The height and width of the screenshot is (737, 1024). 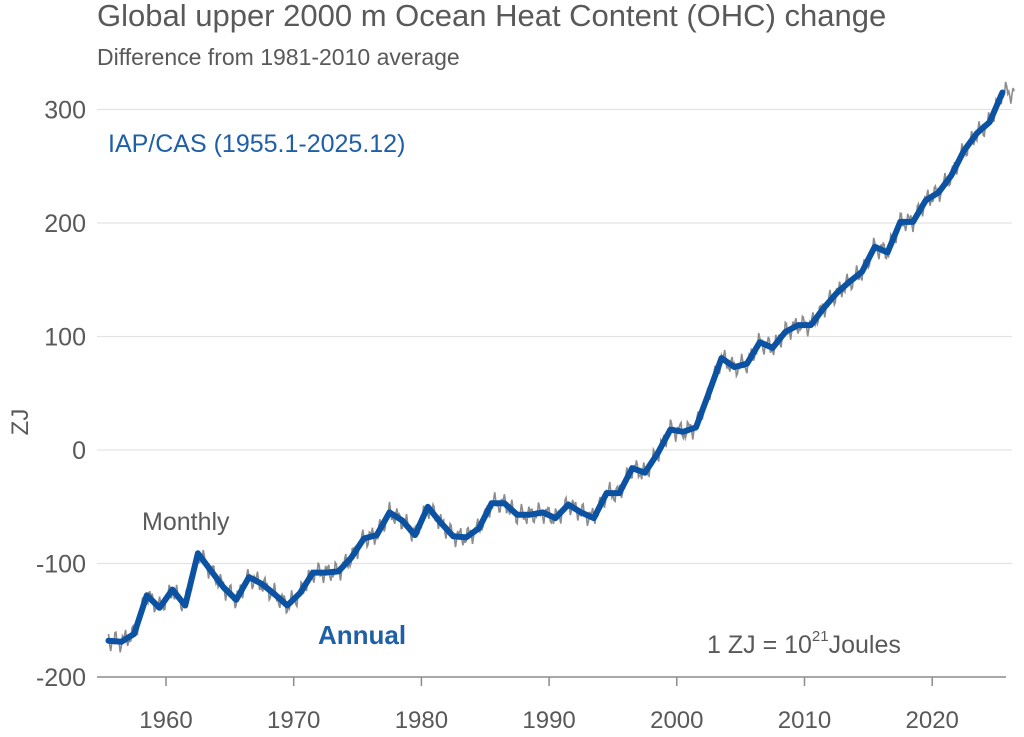 What do you see at coordinates (551, 705) in the screenshot?
I see `x-axis: 1960 1970 1980 1990 2000 2010 2020` at bounding box center [551, 705].